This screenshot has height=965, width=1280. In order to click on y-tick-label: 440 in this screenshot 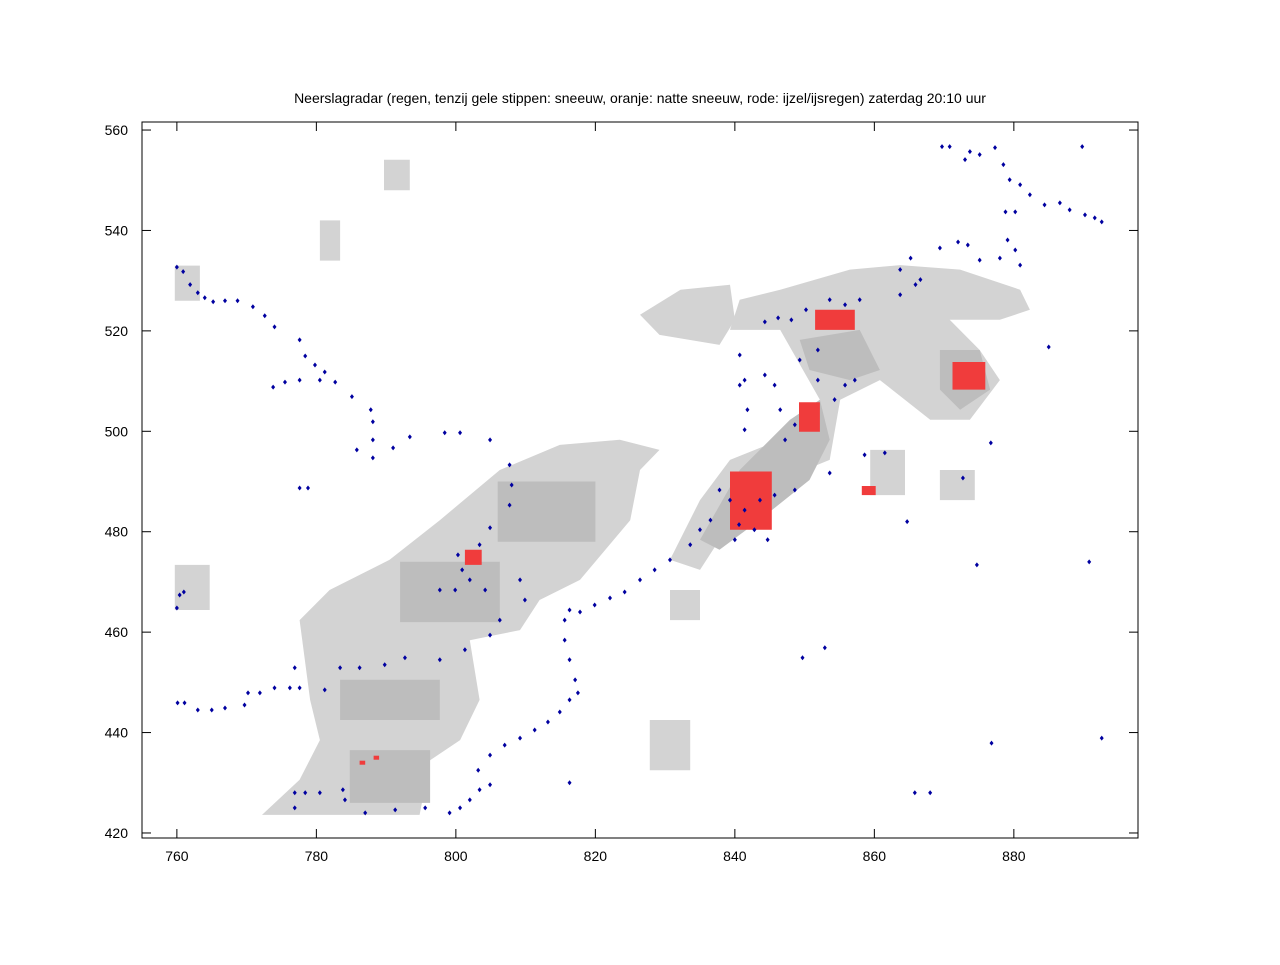, I will do `click(117, 733)`.